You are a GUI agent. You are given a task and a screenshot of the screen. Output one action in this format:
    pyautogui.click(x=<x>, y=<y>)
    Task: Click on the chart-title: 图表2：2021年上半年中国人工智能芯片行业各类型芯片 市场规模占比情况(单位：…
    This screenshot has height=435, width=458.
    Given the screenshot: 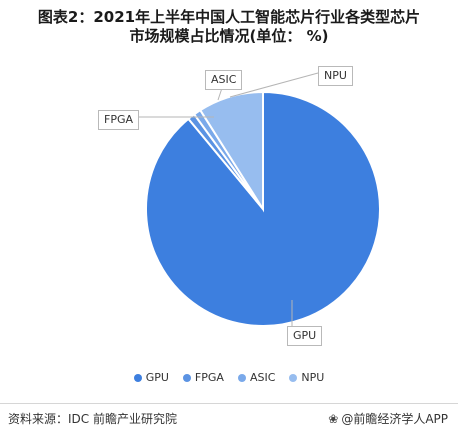 What is the action you would take?
    pyautogui.click(x=229, y=27)
    